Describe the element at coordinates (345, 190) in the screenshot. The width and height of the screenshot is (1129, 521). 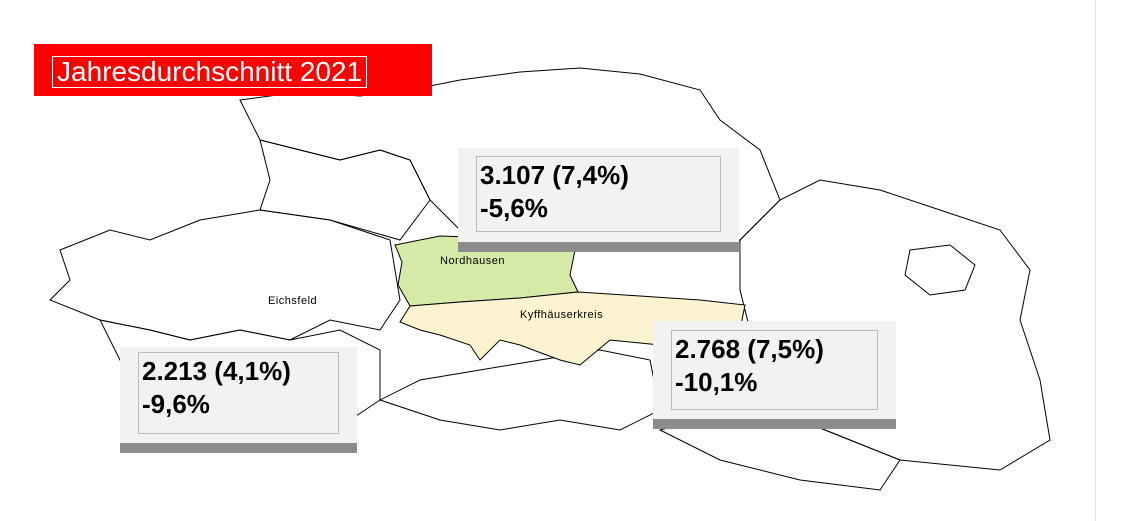
I see `region-outline-upperwest` at that location.